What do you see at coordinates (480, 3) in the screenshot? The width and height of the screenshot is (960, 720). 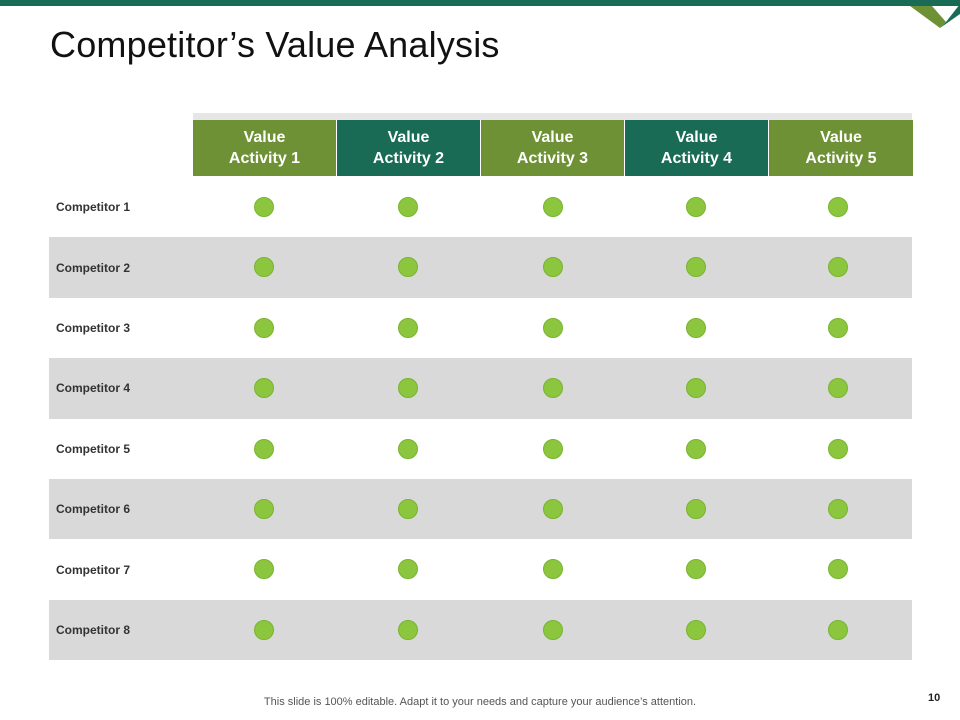 I see `top-accent-bar` at bounding box center [480, 3].